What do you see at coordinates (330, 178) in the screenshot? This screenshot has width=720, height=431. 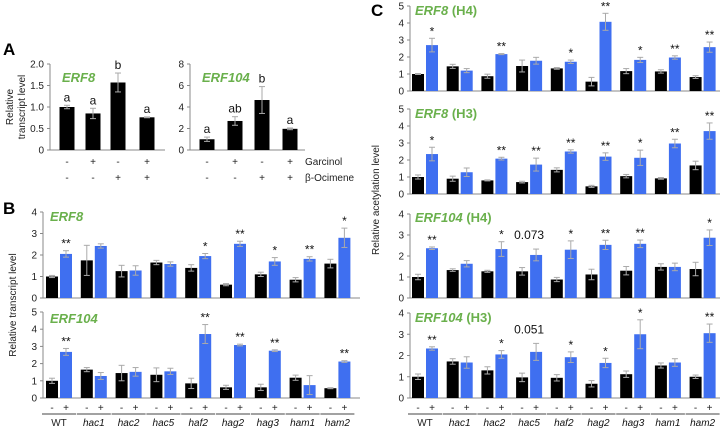 I see `ocimene-label: β-Ocimene` at bounding box center [330, 178].